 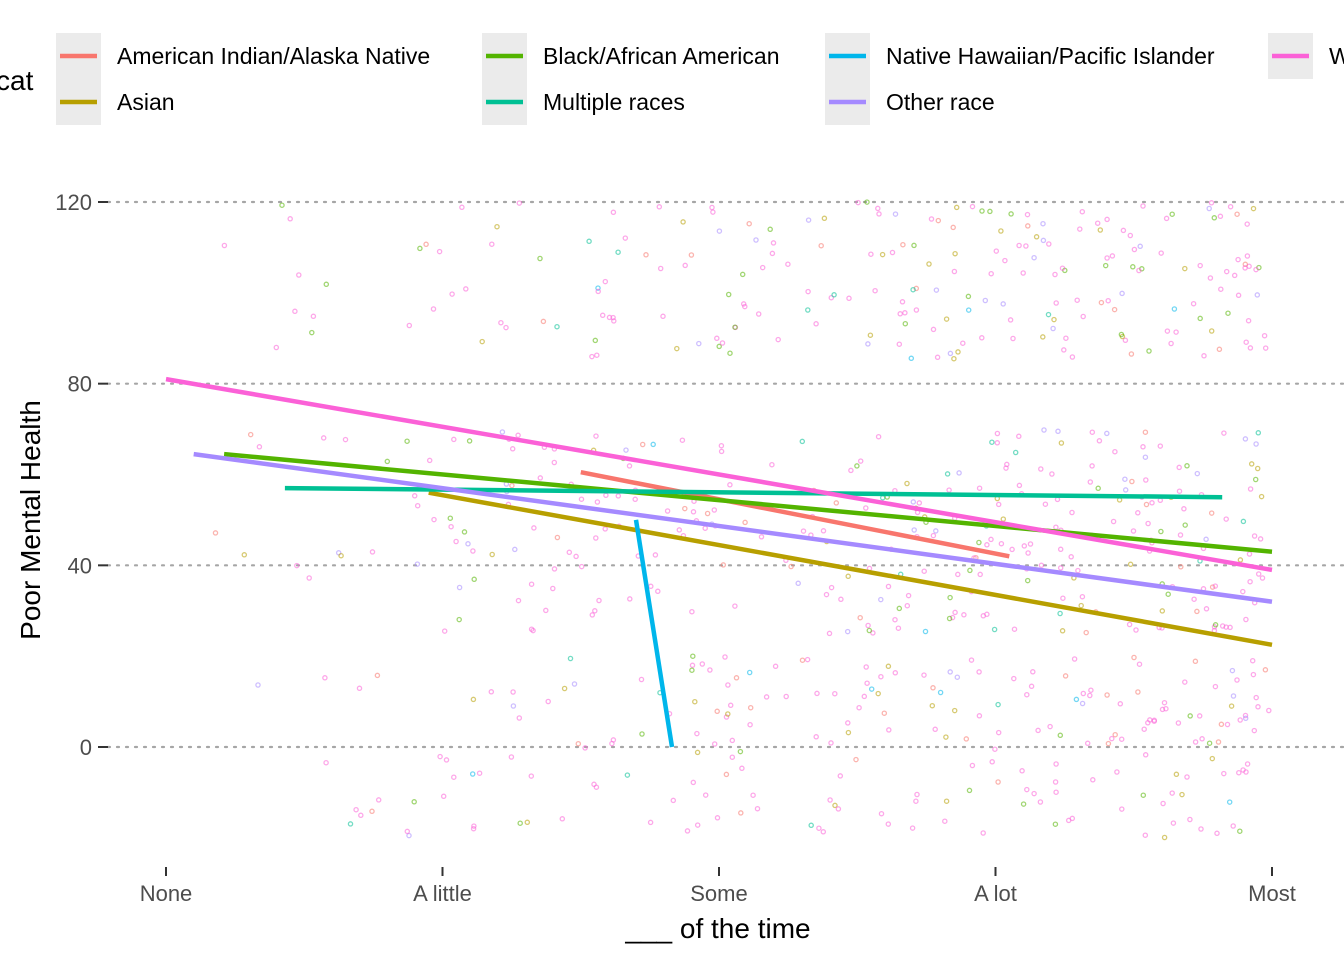 What do you see at coordinates (1020, 56) in the screenshot?
I see `legend-item-native-hawaiian-pacific-islander: Native Hawaiian/Pacific Islander` at bounding box center [1020, 56].